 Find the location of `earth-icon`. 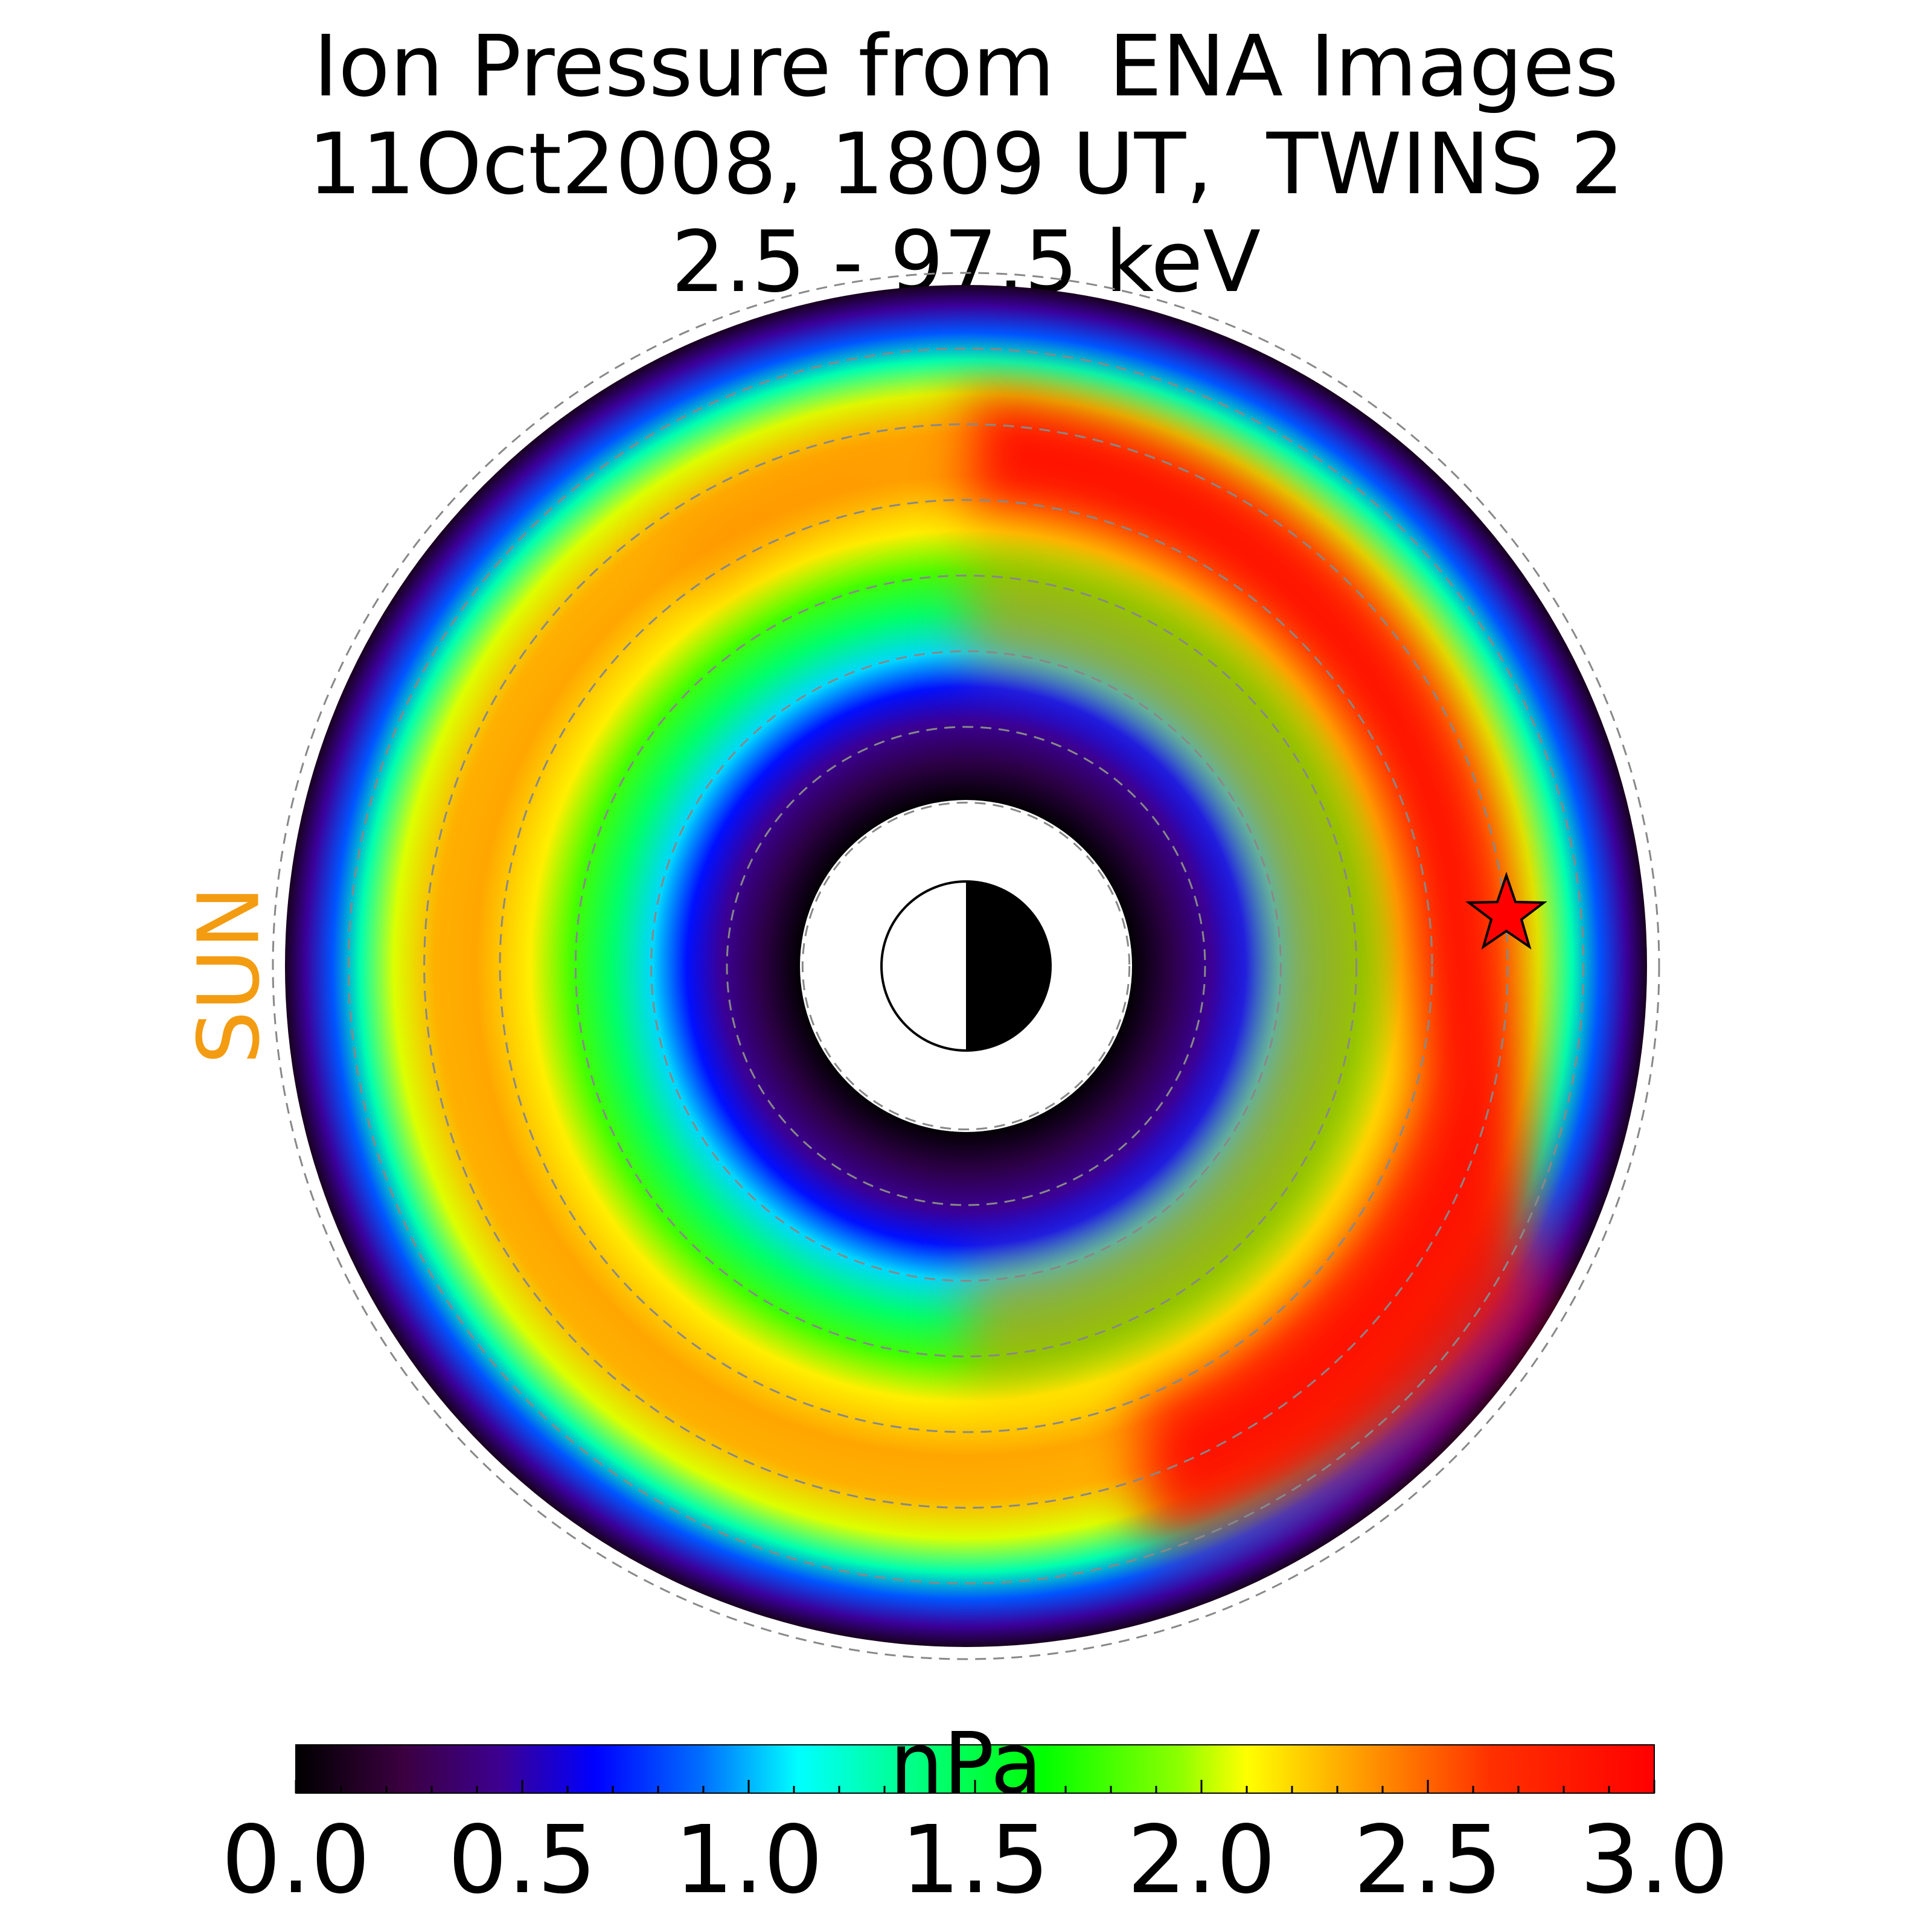

earth-icon is located at coordinates (966, 966).